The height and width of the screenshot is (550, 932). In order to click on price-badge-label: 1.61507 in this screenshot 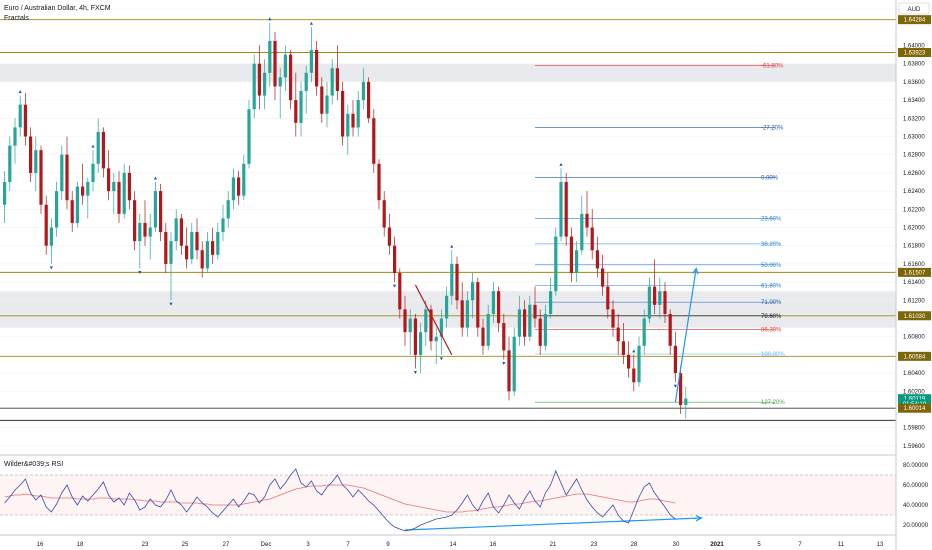, I will do `click(915, 273)`.